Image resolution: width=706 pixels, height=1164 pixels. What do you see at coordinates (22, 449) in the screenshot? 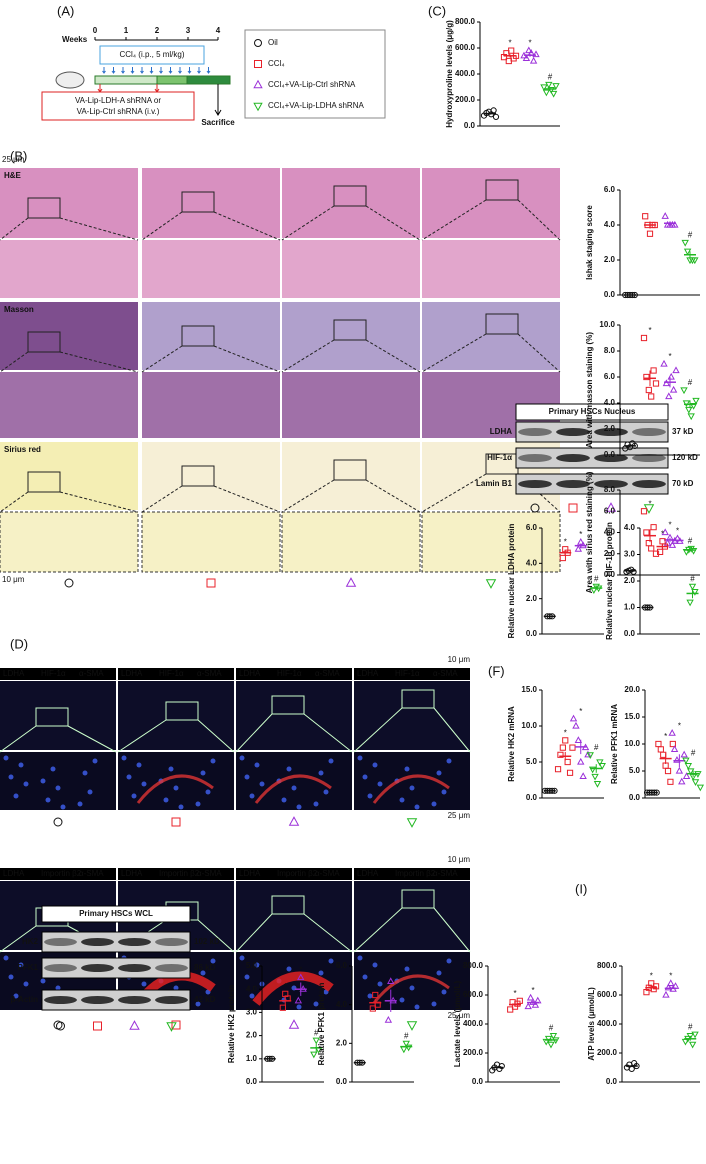
I see `stain-label: Sirius red` at bounding box center [22, 449].